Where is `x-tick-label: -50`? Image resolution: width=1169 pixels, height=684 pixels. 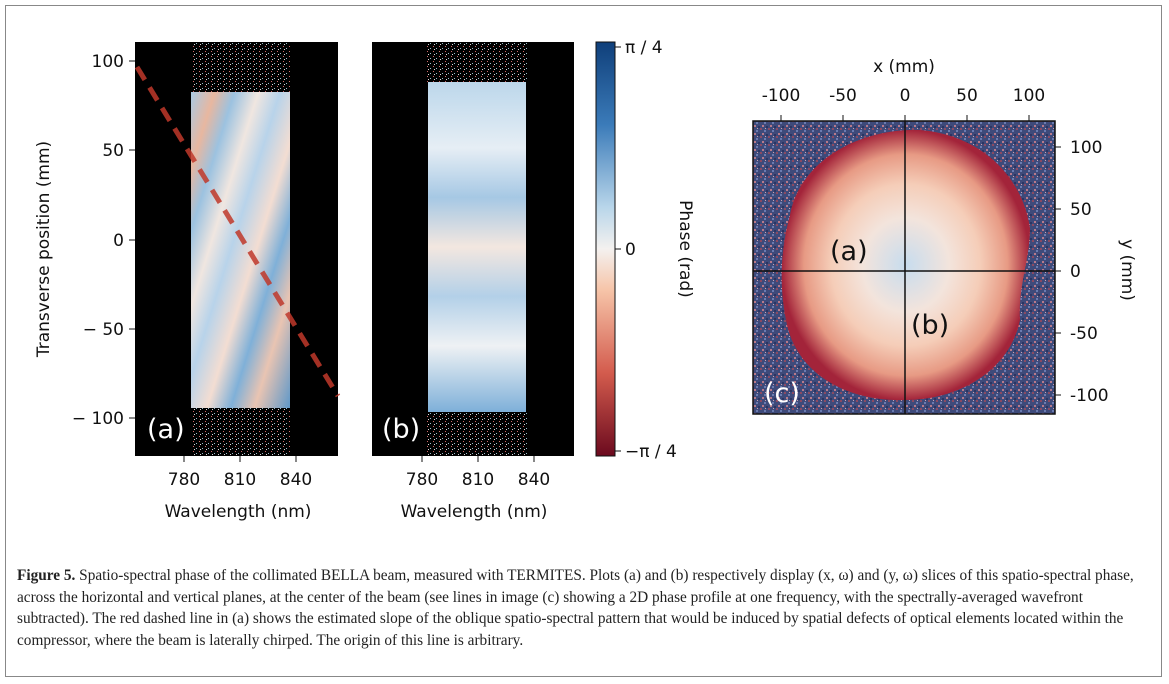
x-tick-label: -50 is located at coordinates (843, 96).